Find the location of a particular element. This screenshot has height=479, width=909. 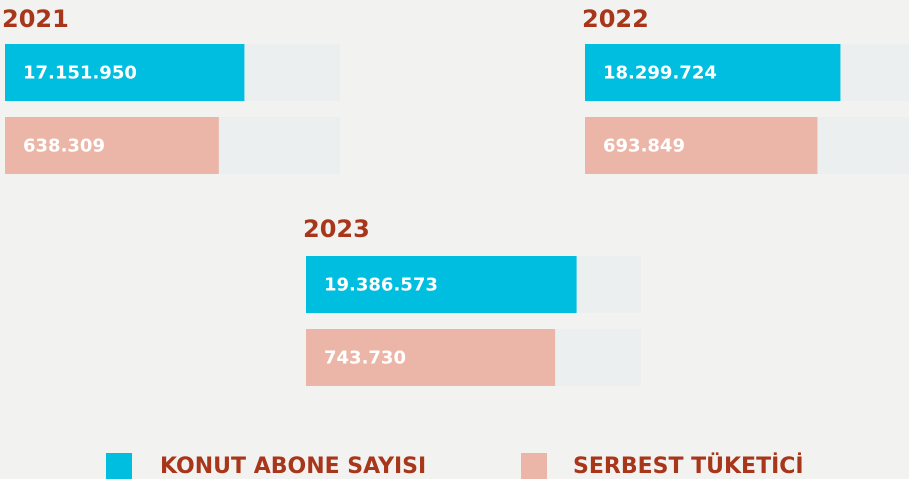

group-title: 2022 is located at coordinates (615, 19).